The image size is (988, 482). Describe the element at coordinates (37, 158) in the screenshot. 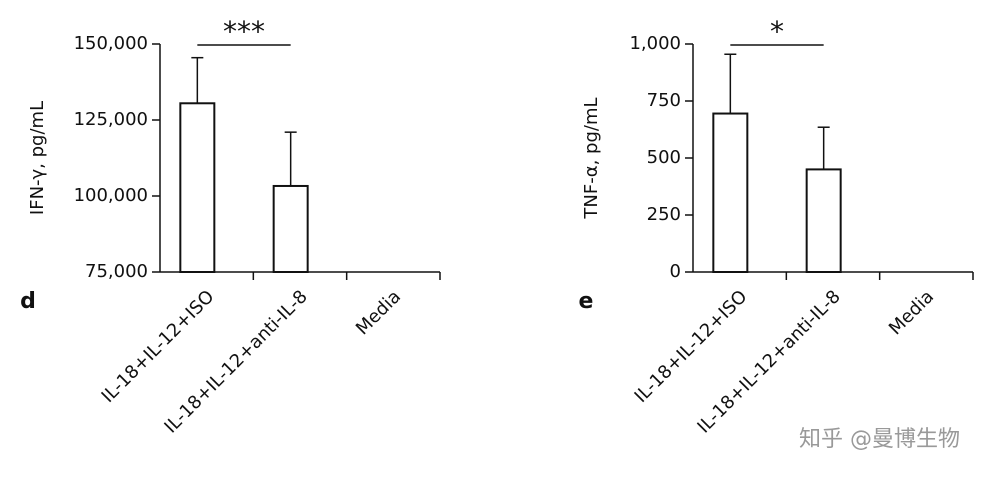

I see `y-axis-label: IFN-γ, pg/mL` at that location.